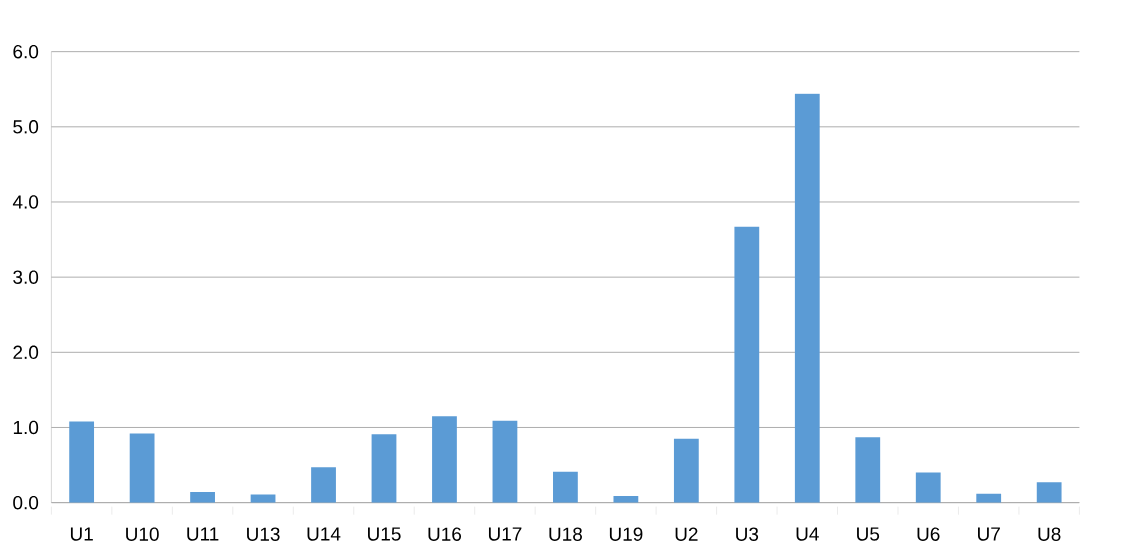 The width and height of the screenshot is (1131, 550). Describe the element at coordinates (505, 534) in the screenshot. I see `x-tick-label: U17` at that location.